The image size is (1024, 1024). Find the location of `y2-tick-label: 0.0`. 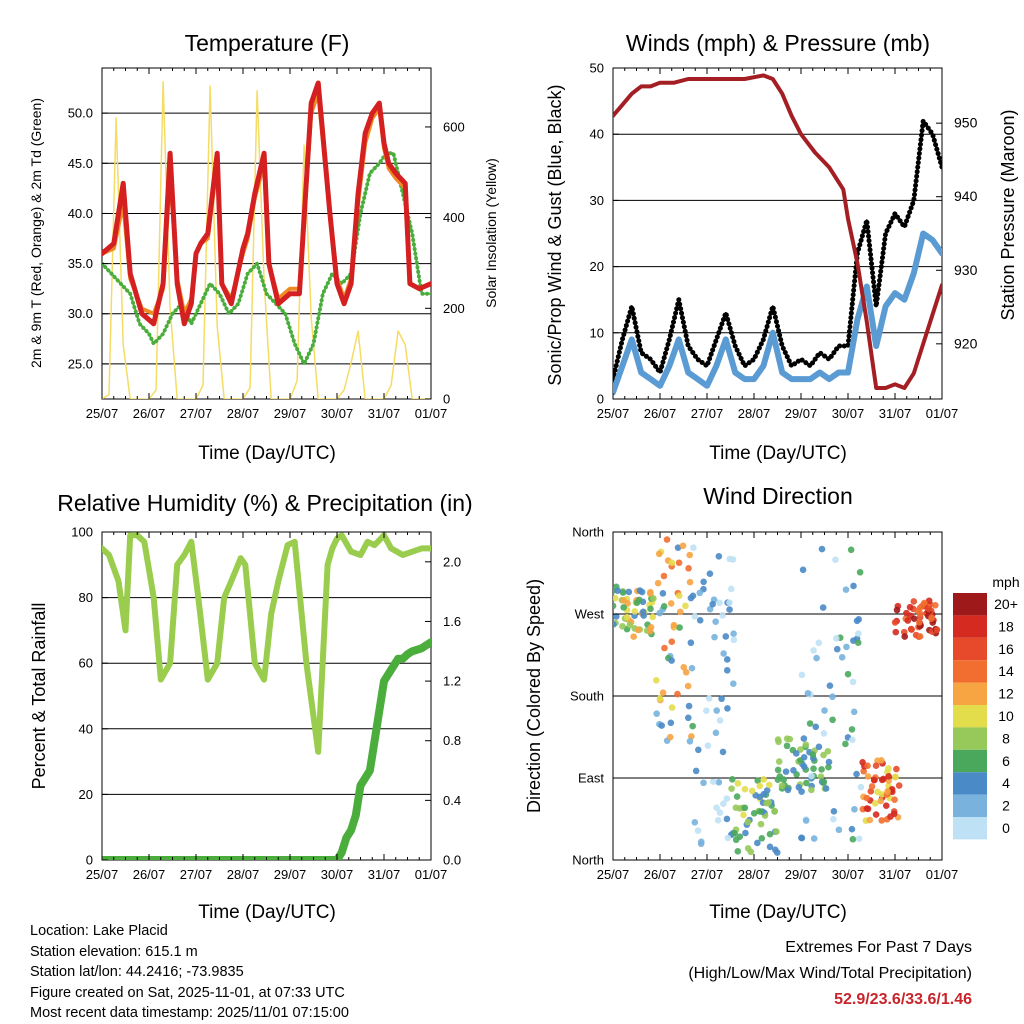

y2-tick-label: 0.0 is located at coordinates (452, 860).